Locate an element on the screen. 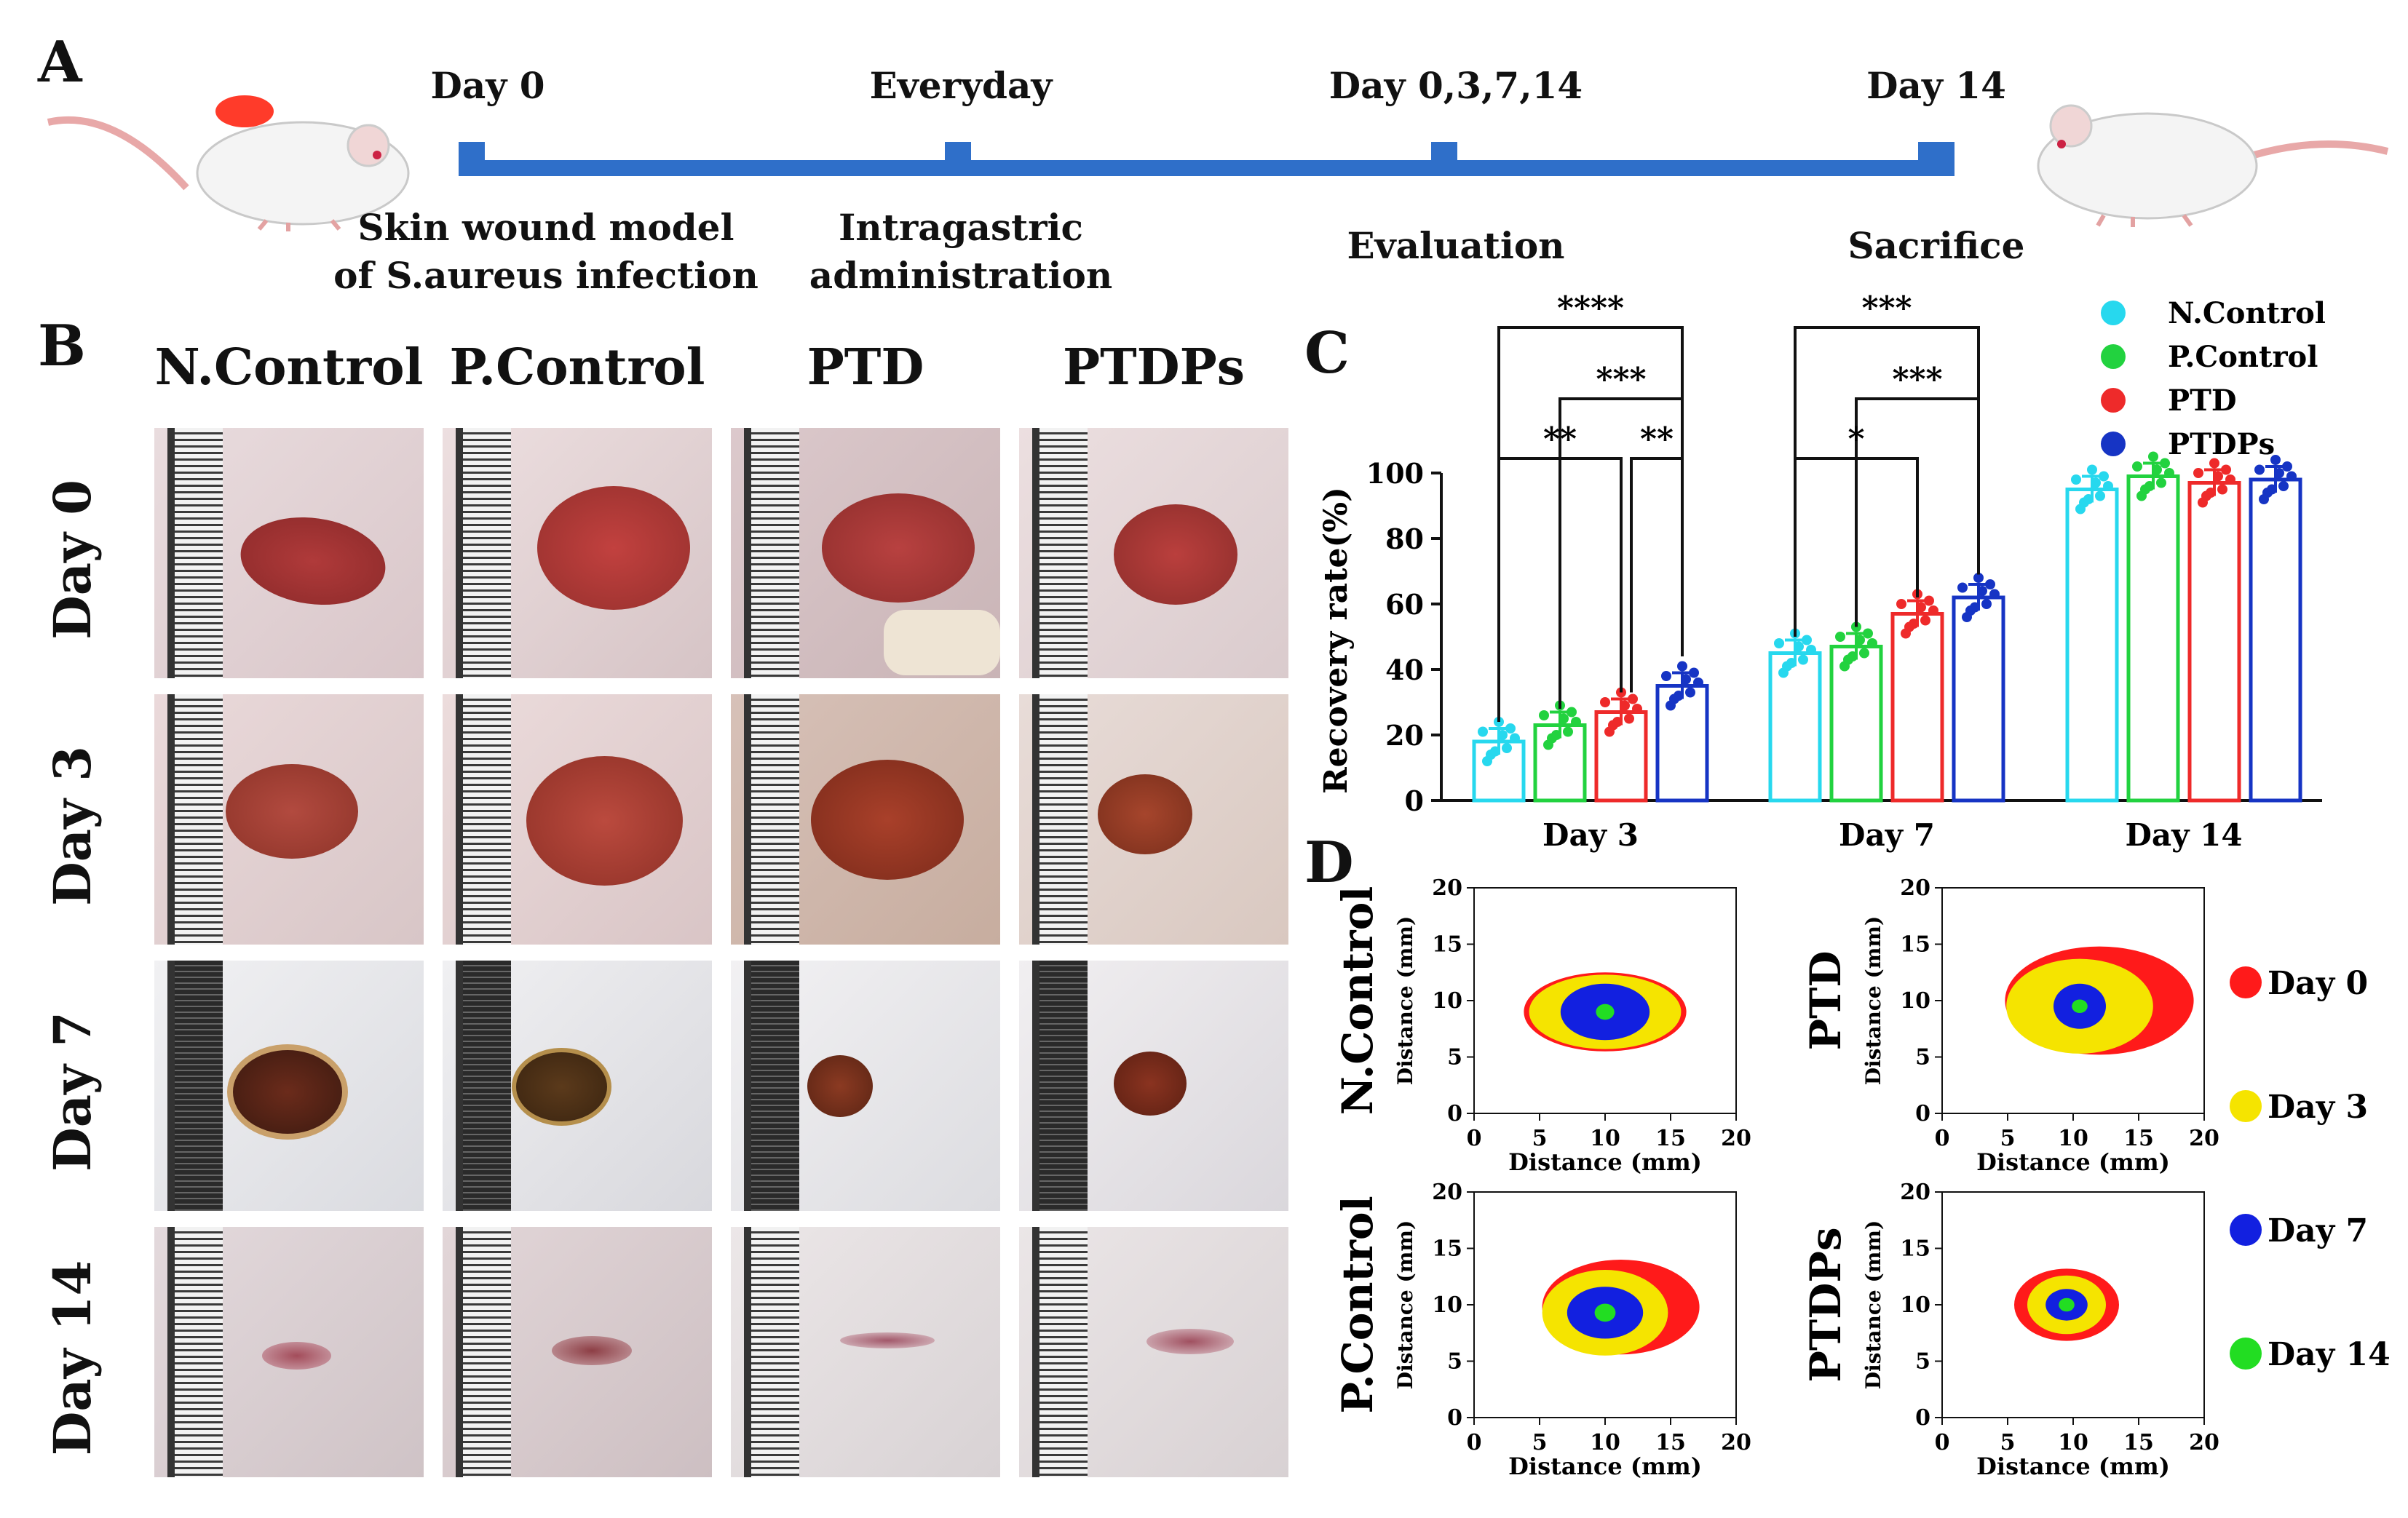  legend-label: Day 0 is located at coordinates (2318, 983).